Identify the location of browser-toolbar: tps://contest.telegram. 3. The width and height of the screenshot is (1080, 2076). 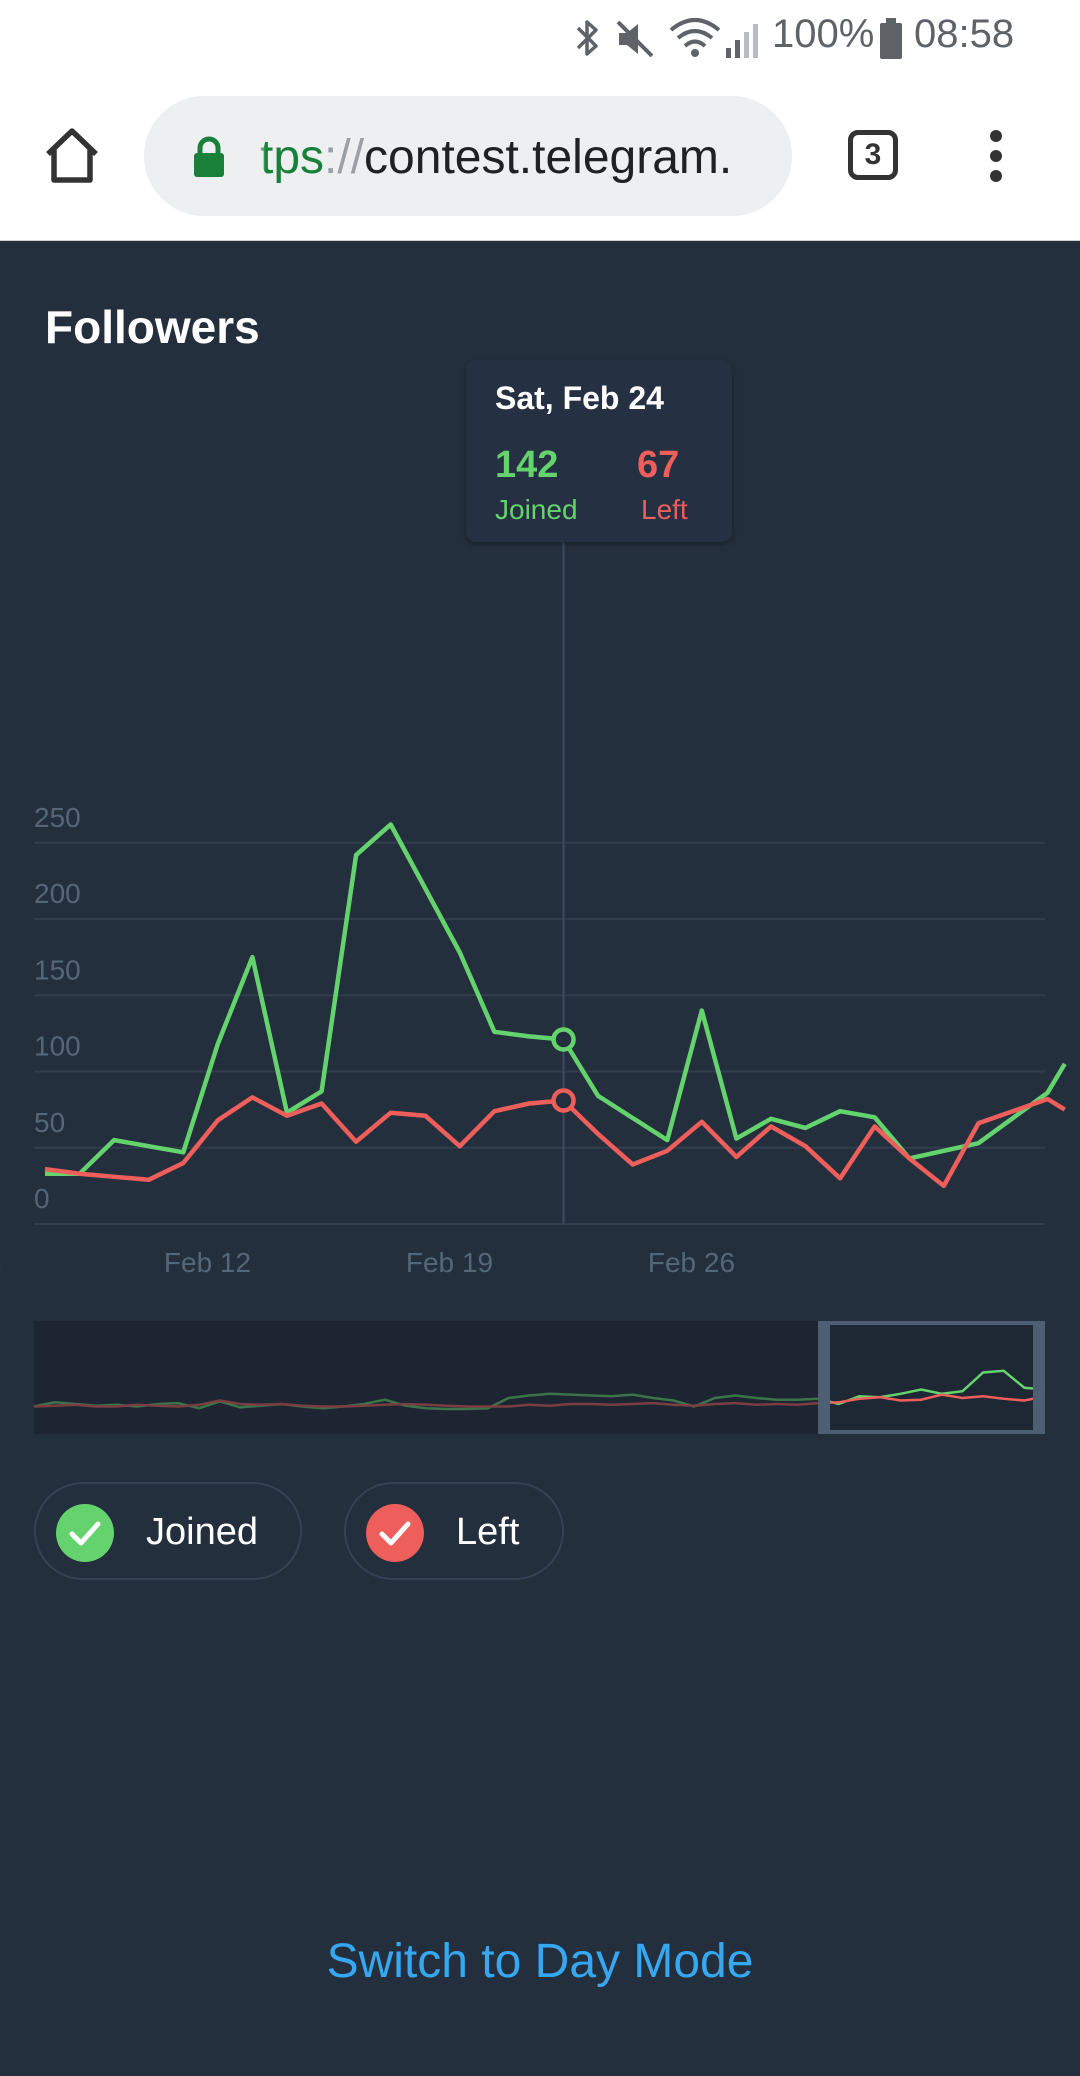
(540, 160).